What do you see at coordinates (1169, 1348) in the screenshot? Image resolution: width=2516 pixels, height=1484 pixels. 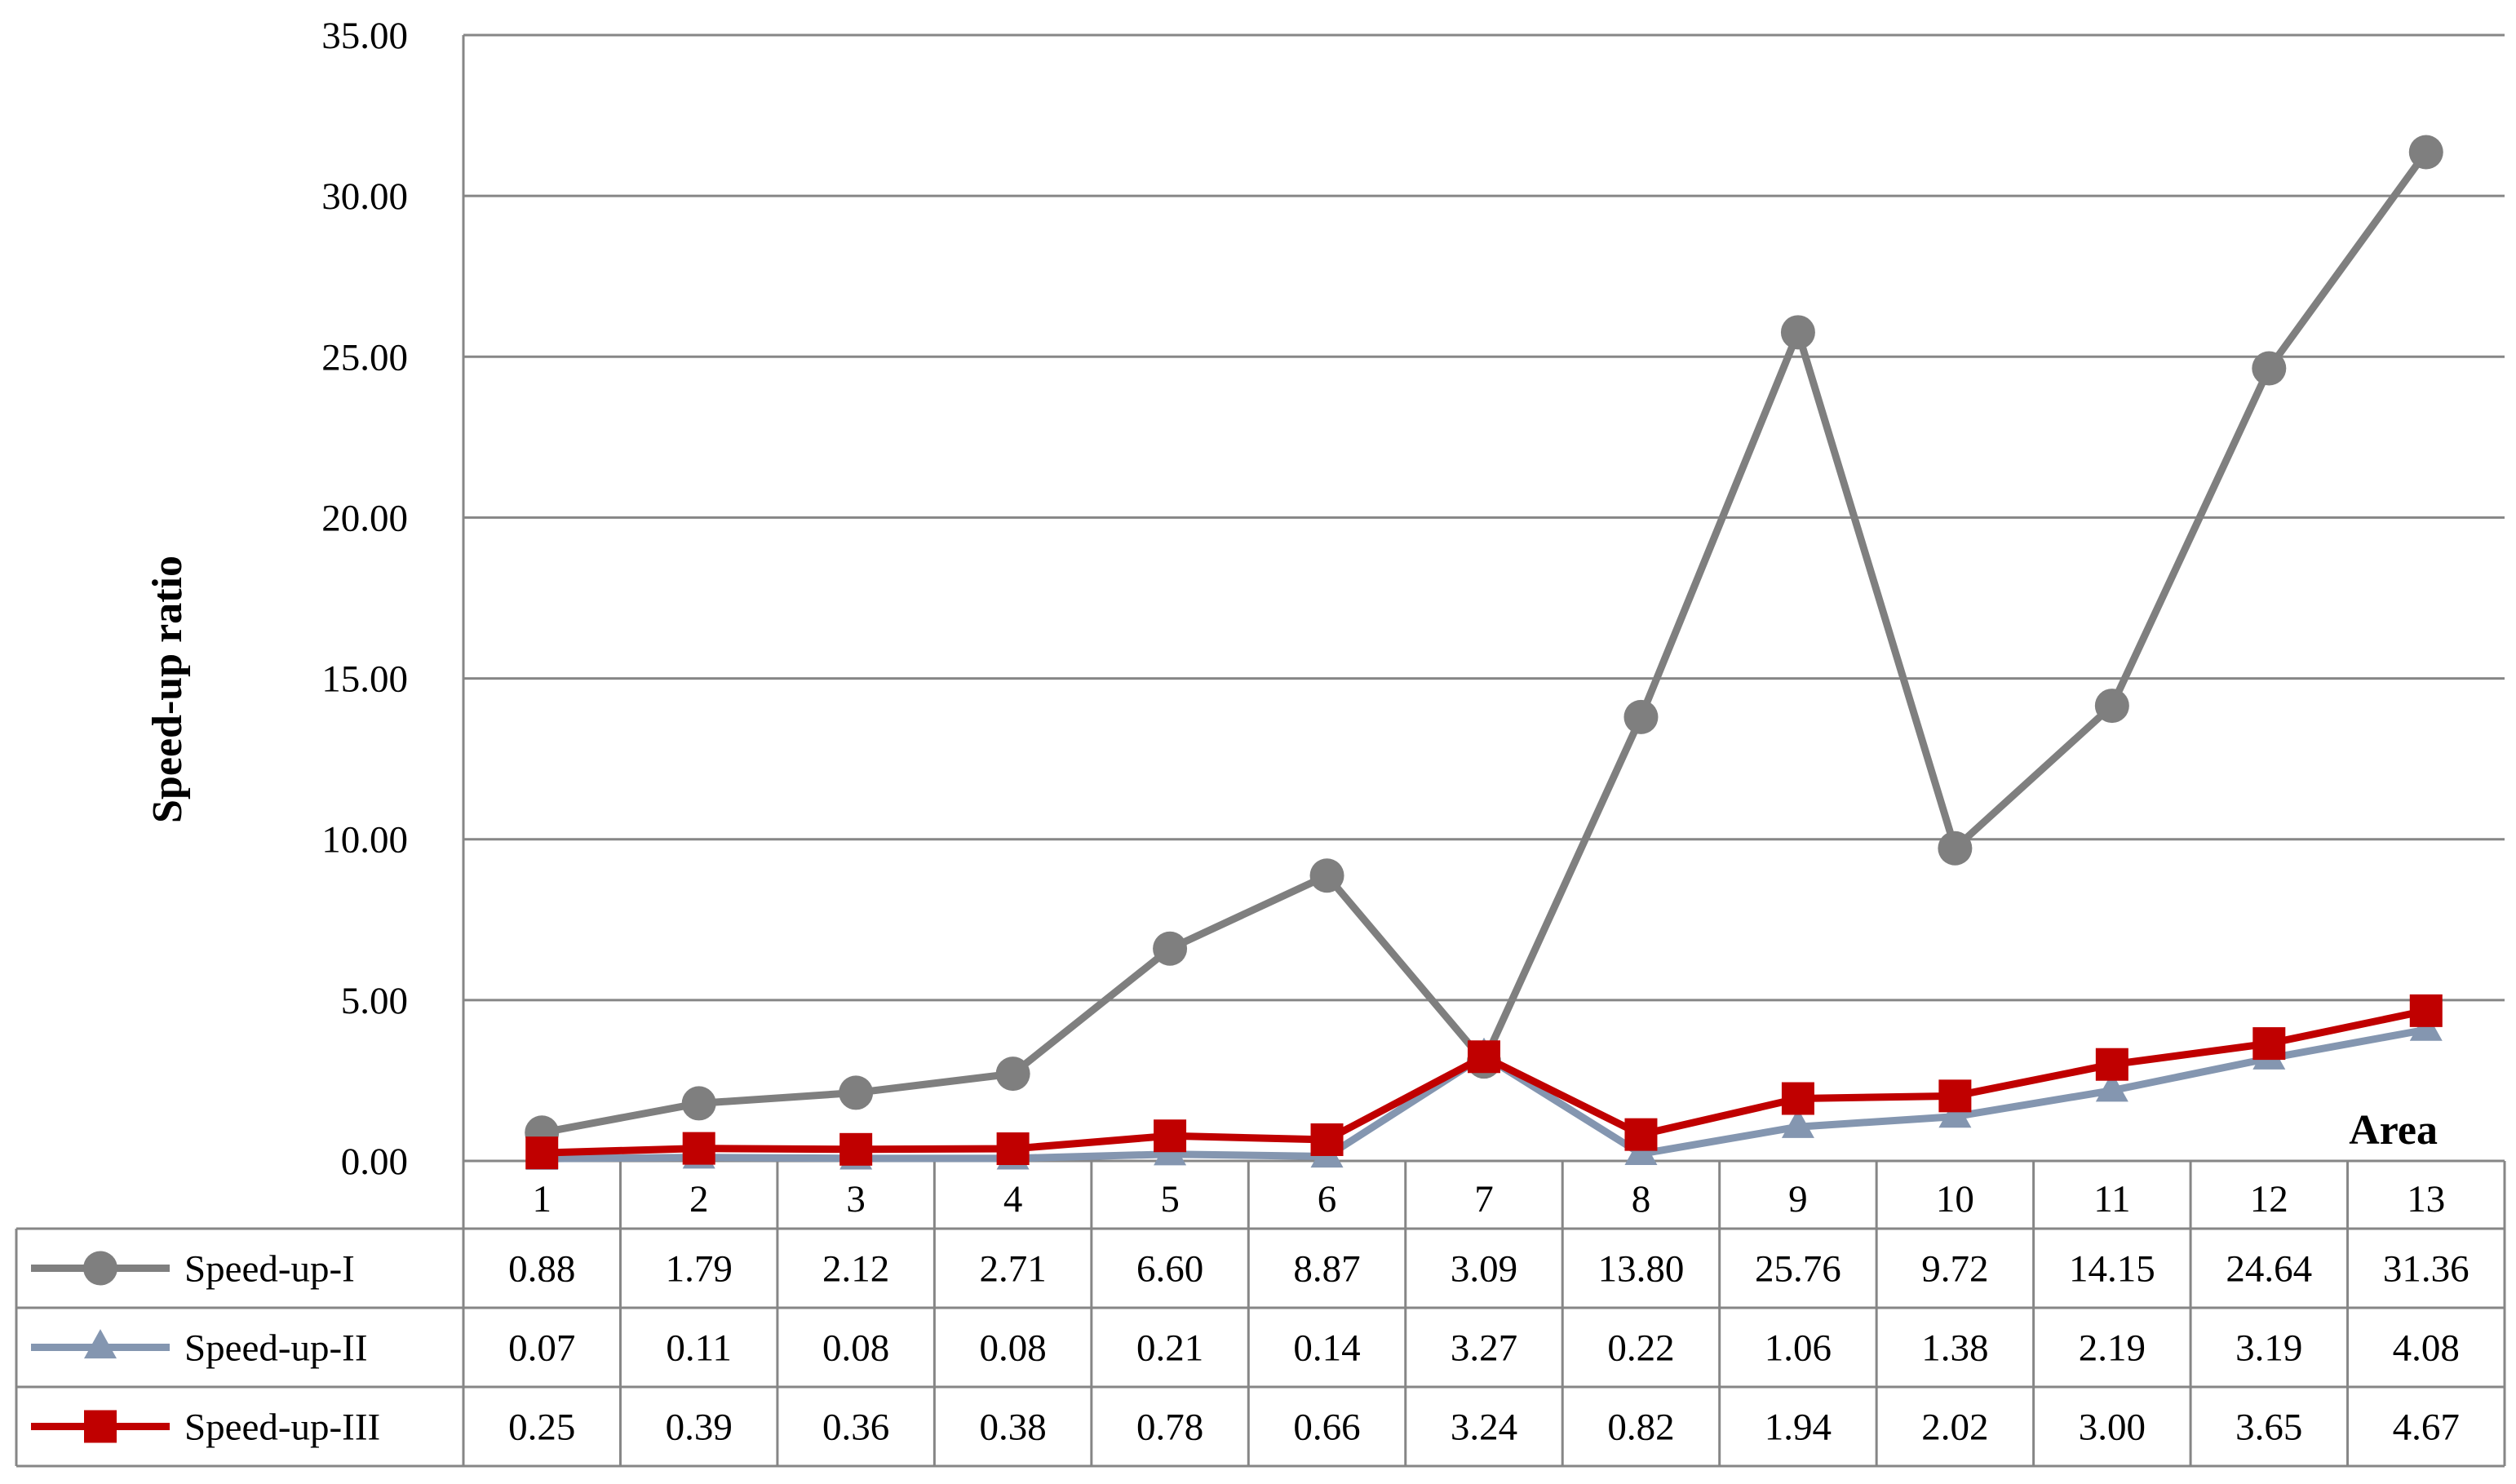 I see `table-value: 0.21` at bounding box center [1169, 1348].